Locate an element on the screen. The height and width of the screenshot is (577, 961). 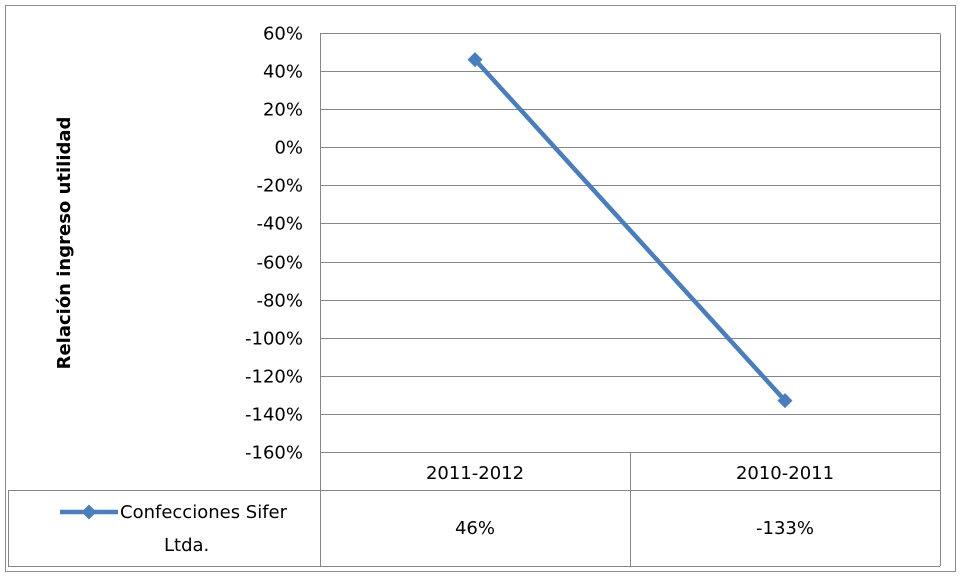
y-tick-label: -60% is located at coordinates (279, 263).